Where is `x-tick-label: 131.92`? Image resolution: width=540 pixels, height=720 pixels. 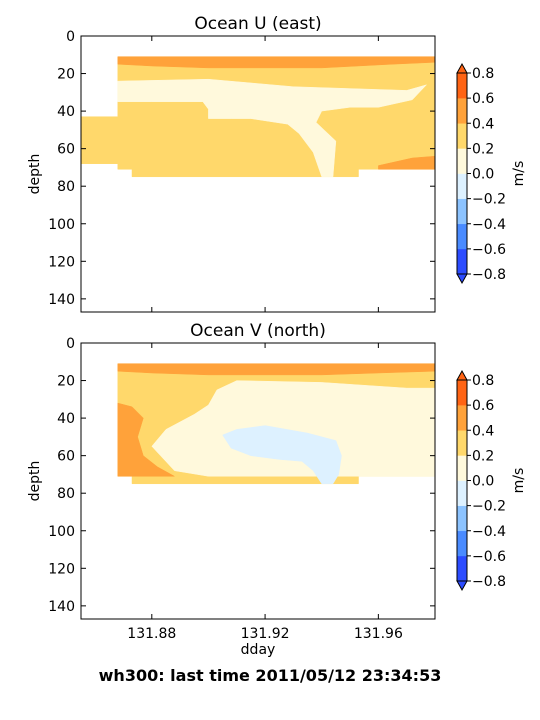
x-tick-label: 131.92 is located at coordinates (265, 634).